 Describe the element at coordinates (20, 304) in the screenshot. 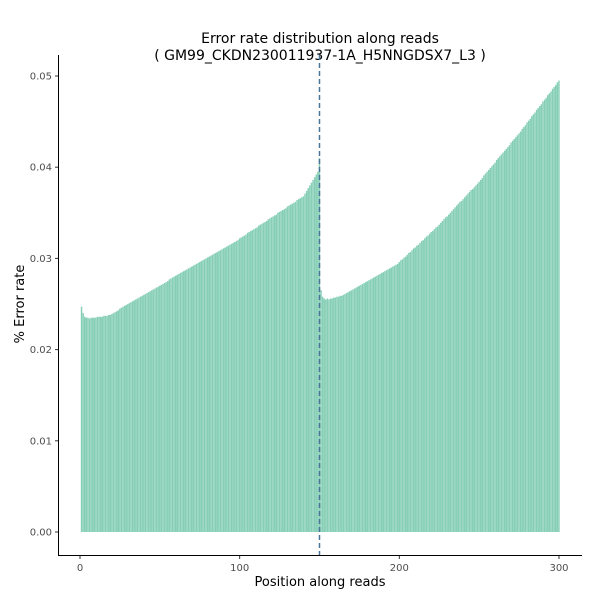

I see `y-axis-label: % Error rate` at that location.